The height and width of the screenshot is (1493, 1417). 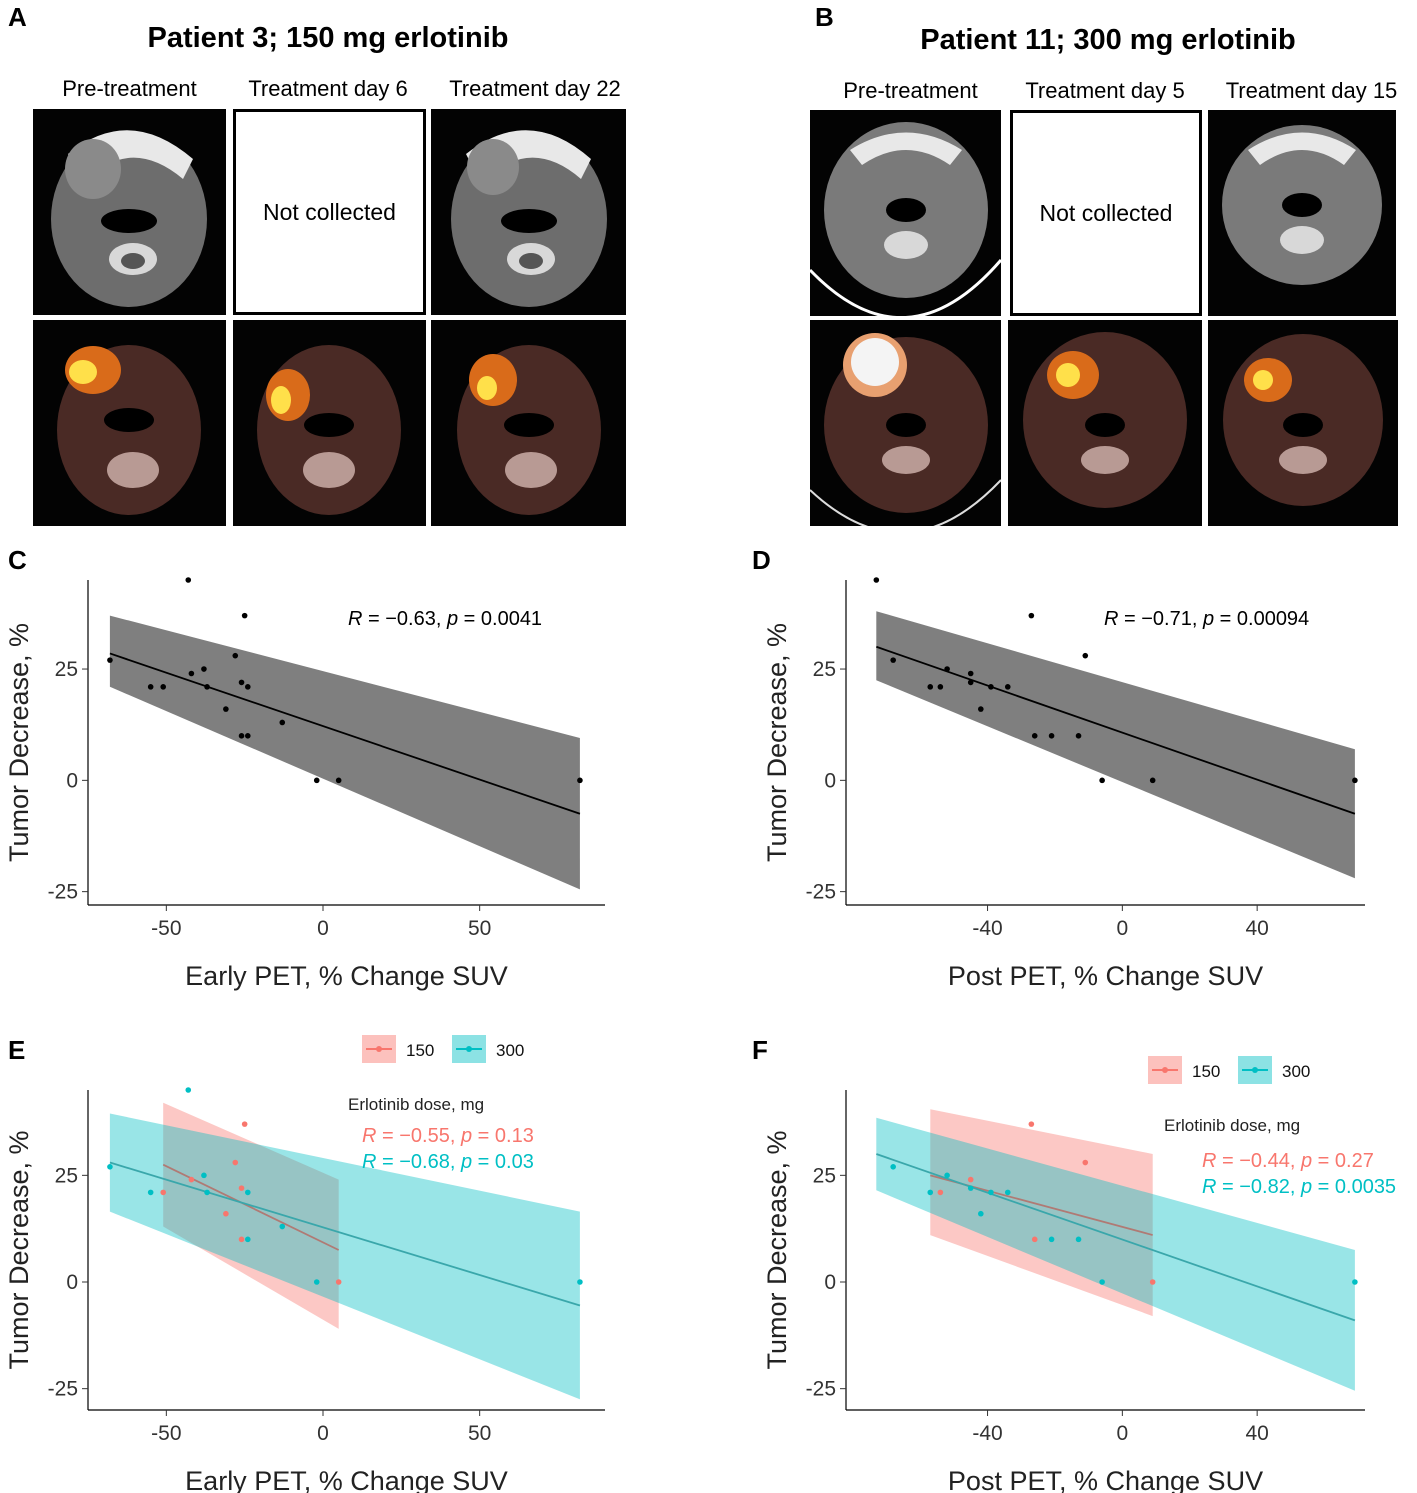 I want to click on x-tick-label: 0, so click(x=323, y=1433).